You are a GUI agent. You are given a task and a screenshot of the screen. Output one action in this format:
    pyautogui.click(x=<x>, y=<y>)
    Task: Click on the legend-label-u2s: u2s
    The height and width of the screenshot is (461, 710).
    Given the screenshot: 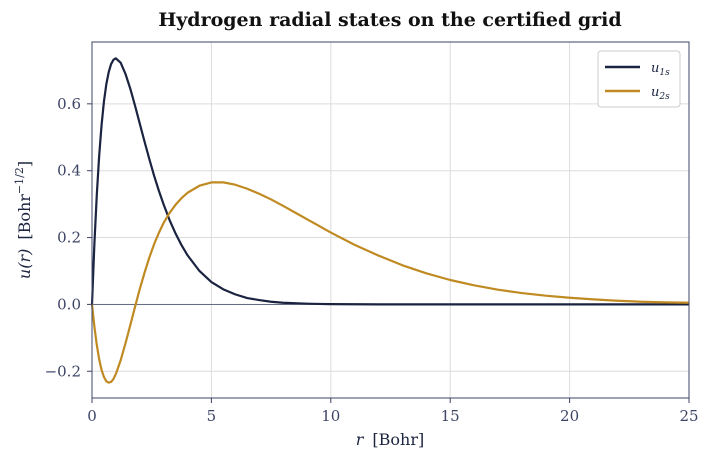 What is the action you would take?
    pyautogui.click(x=660, y=93)
    